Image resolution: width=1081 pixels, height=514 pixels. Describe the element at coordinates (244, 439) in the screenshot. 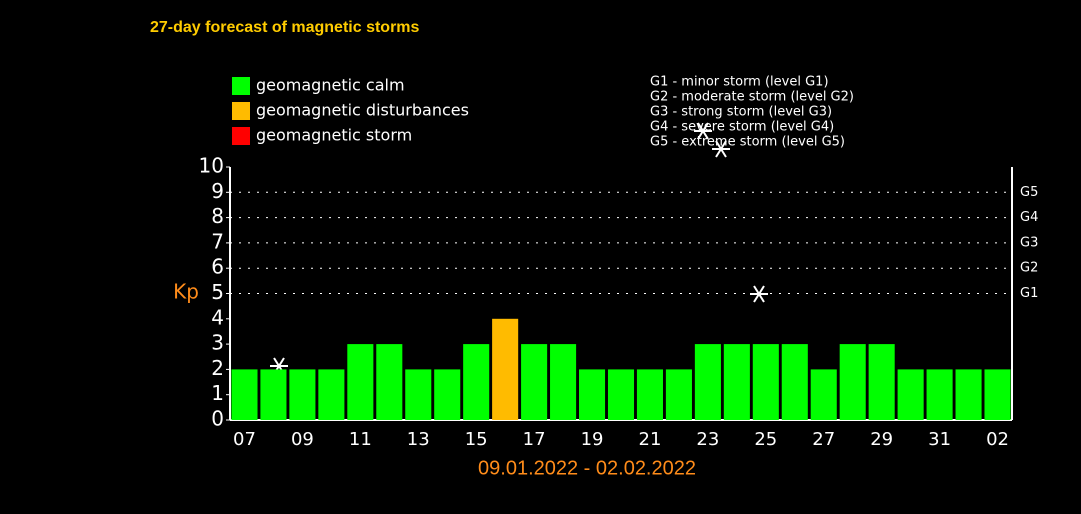

I see `x-tick-label: 07` at that location.